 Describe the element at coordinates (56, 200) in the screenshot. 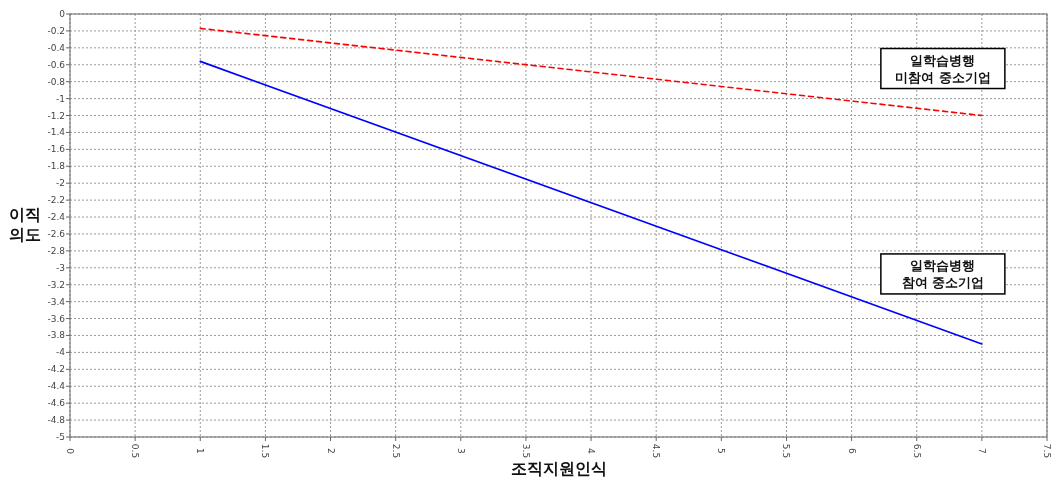

I see `y-tick-label: -2.2` at that location.